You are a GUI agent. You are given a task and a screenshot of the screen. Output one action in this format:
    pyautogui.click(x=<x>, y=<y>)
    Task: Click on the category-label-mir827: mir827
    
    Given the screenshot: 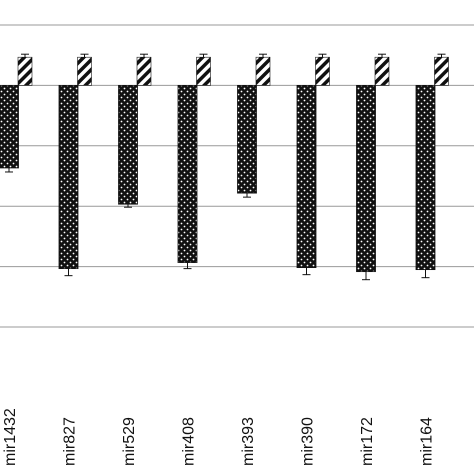 What is the action you would take?
    pyautogui.click(x=70, y=441)
    